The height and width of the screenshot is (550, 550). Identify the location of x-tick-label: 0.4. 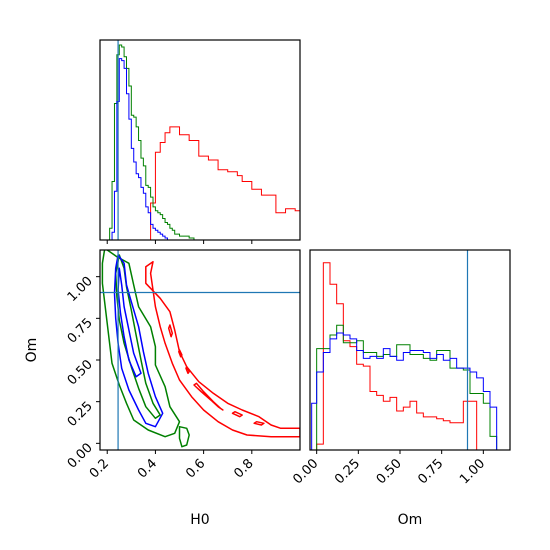
(147, 468).